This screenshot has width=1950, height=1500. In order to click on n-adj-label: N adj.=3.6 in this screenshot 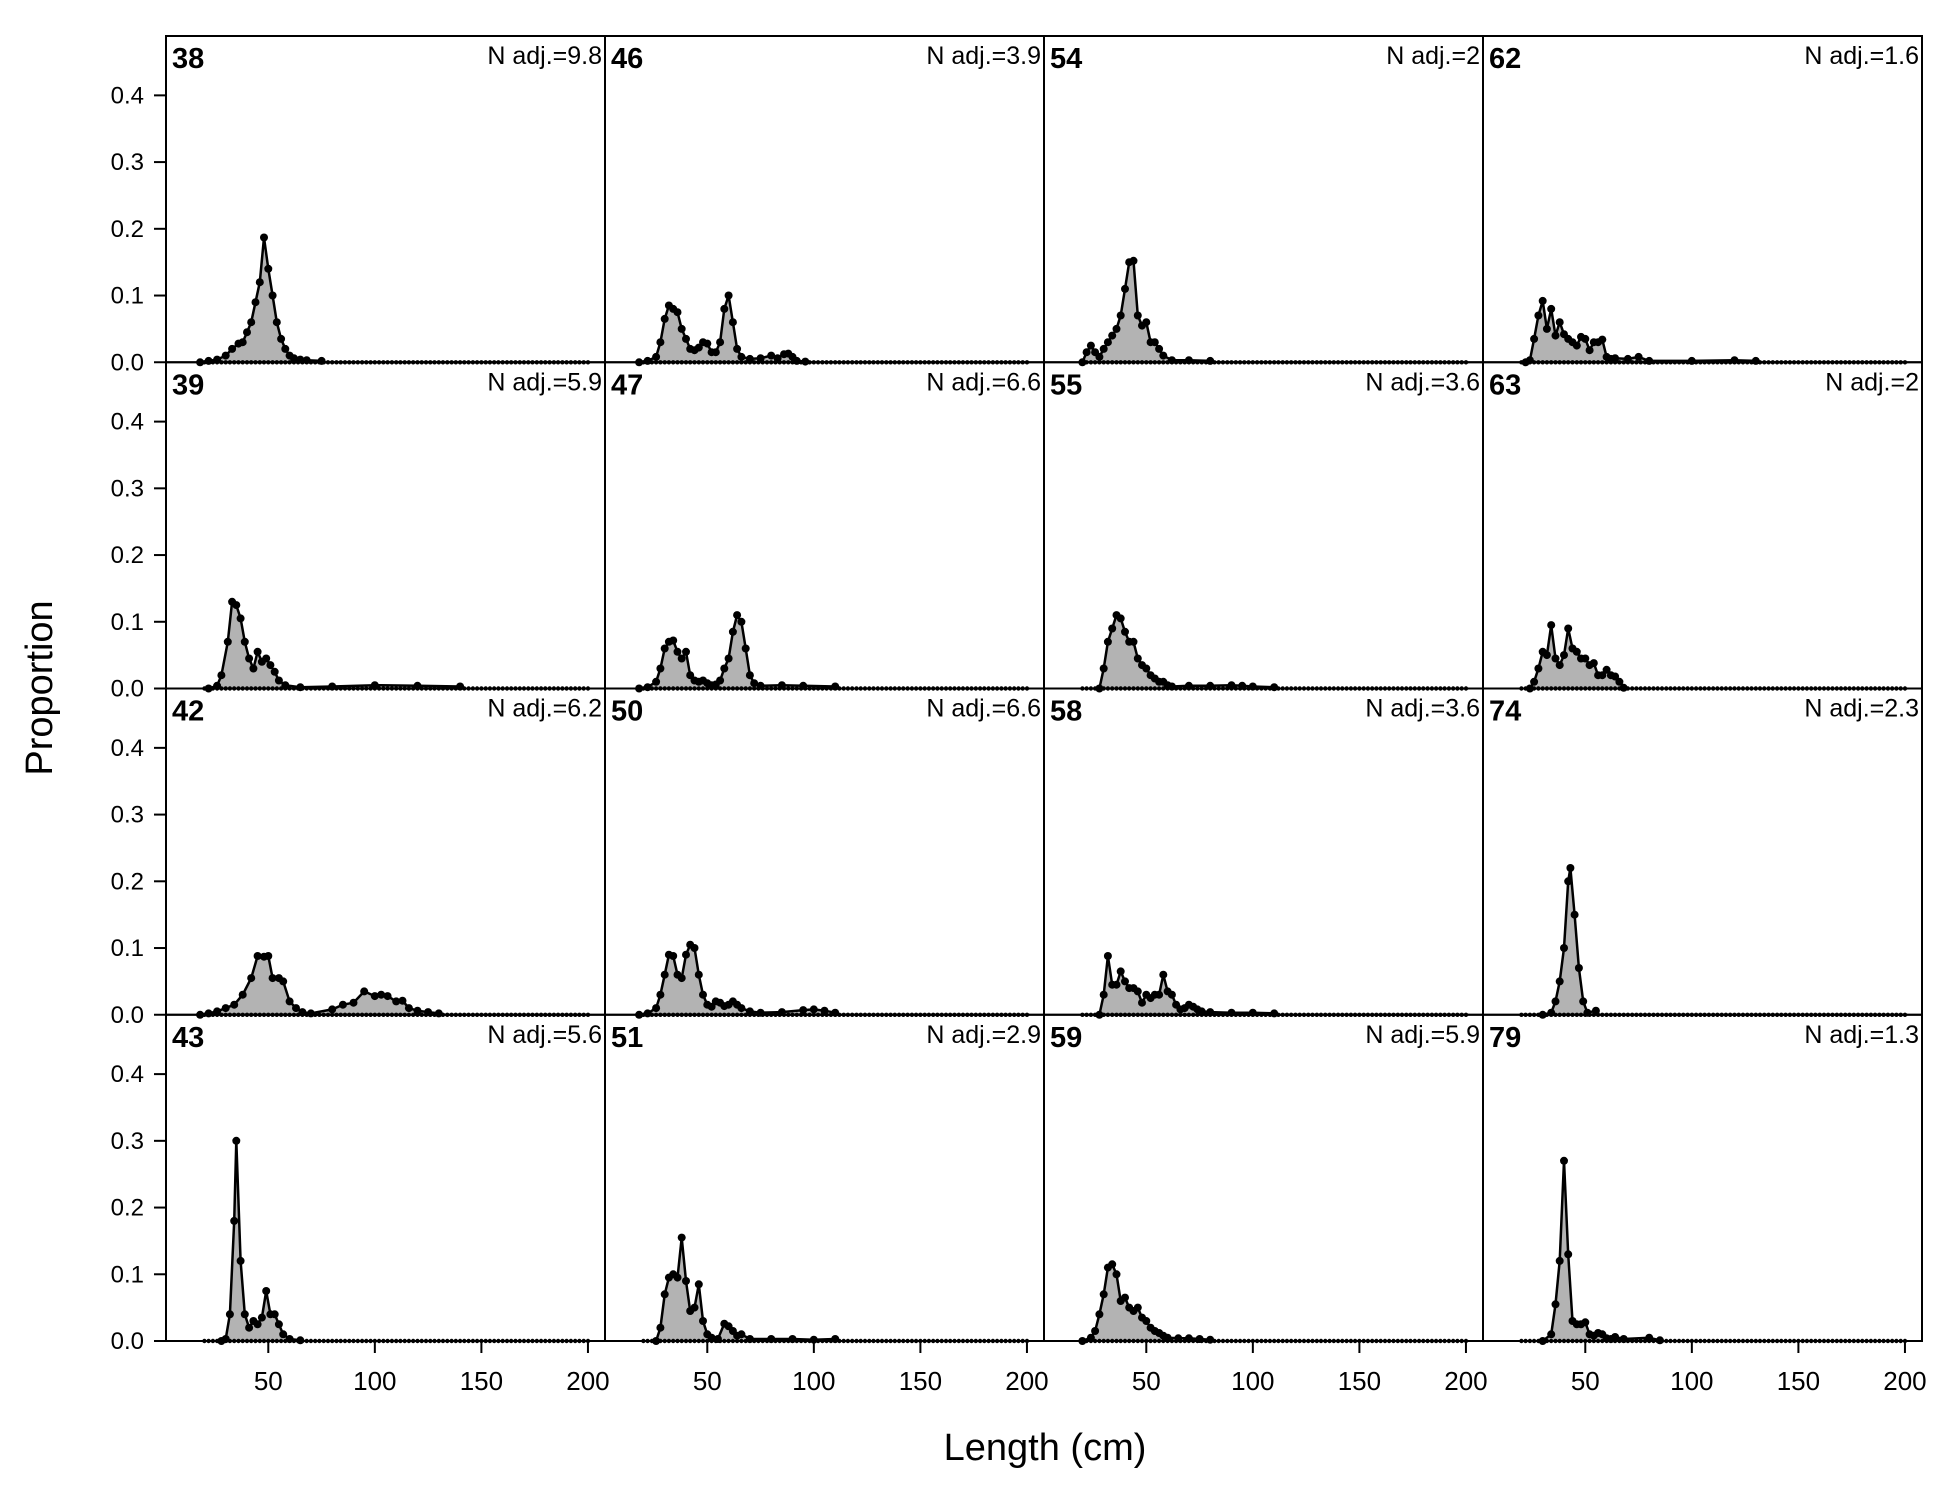, I will do `click(1422, 382)`.